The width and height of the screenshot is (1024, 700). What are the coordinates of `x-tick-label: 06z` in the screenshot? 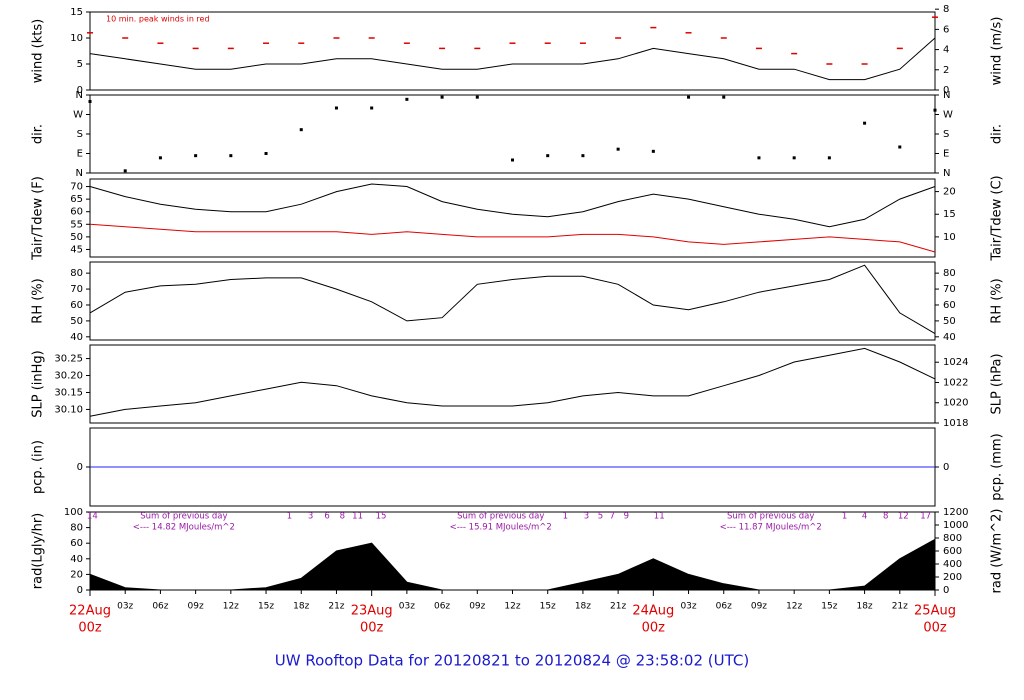 It's located at (442, 607).